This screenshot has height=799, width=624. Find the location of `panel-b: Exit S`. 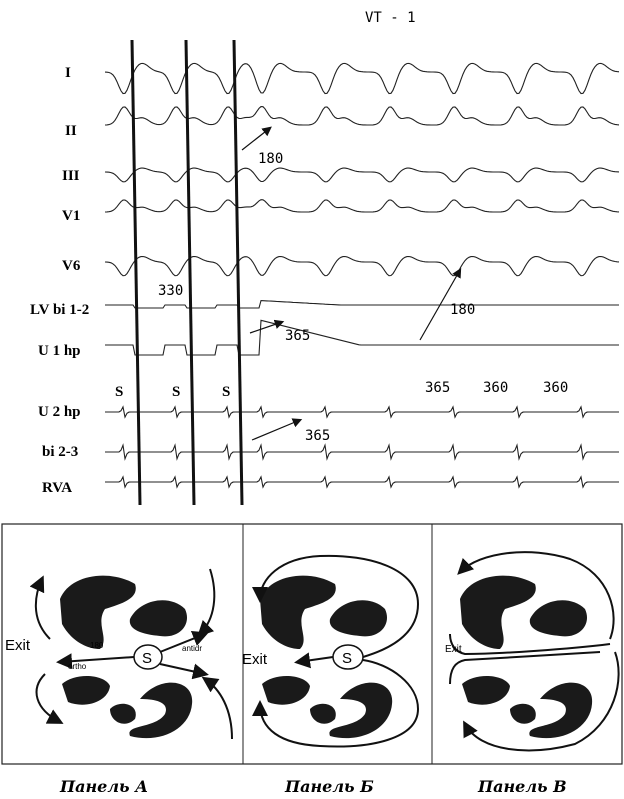

panel-b: Exit S is located at coordinates (331, 651).